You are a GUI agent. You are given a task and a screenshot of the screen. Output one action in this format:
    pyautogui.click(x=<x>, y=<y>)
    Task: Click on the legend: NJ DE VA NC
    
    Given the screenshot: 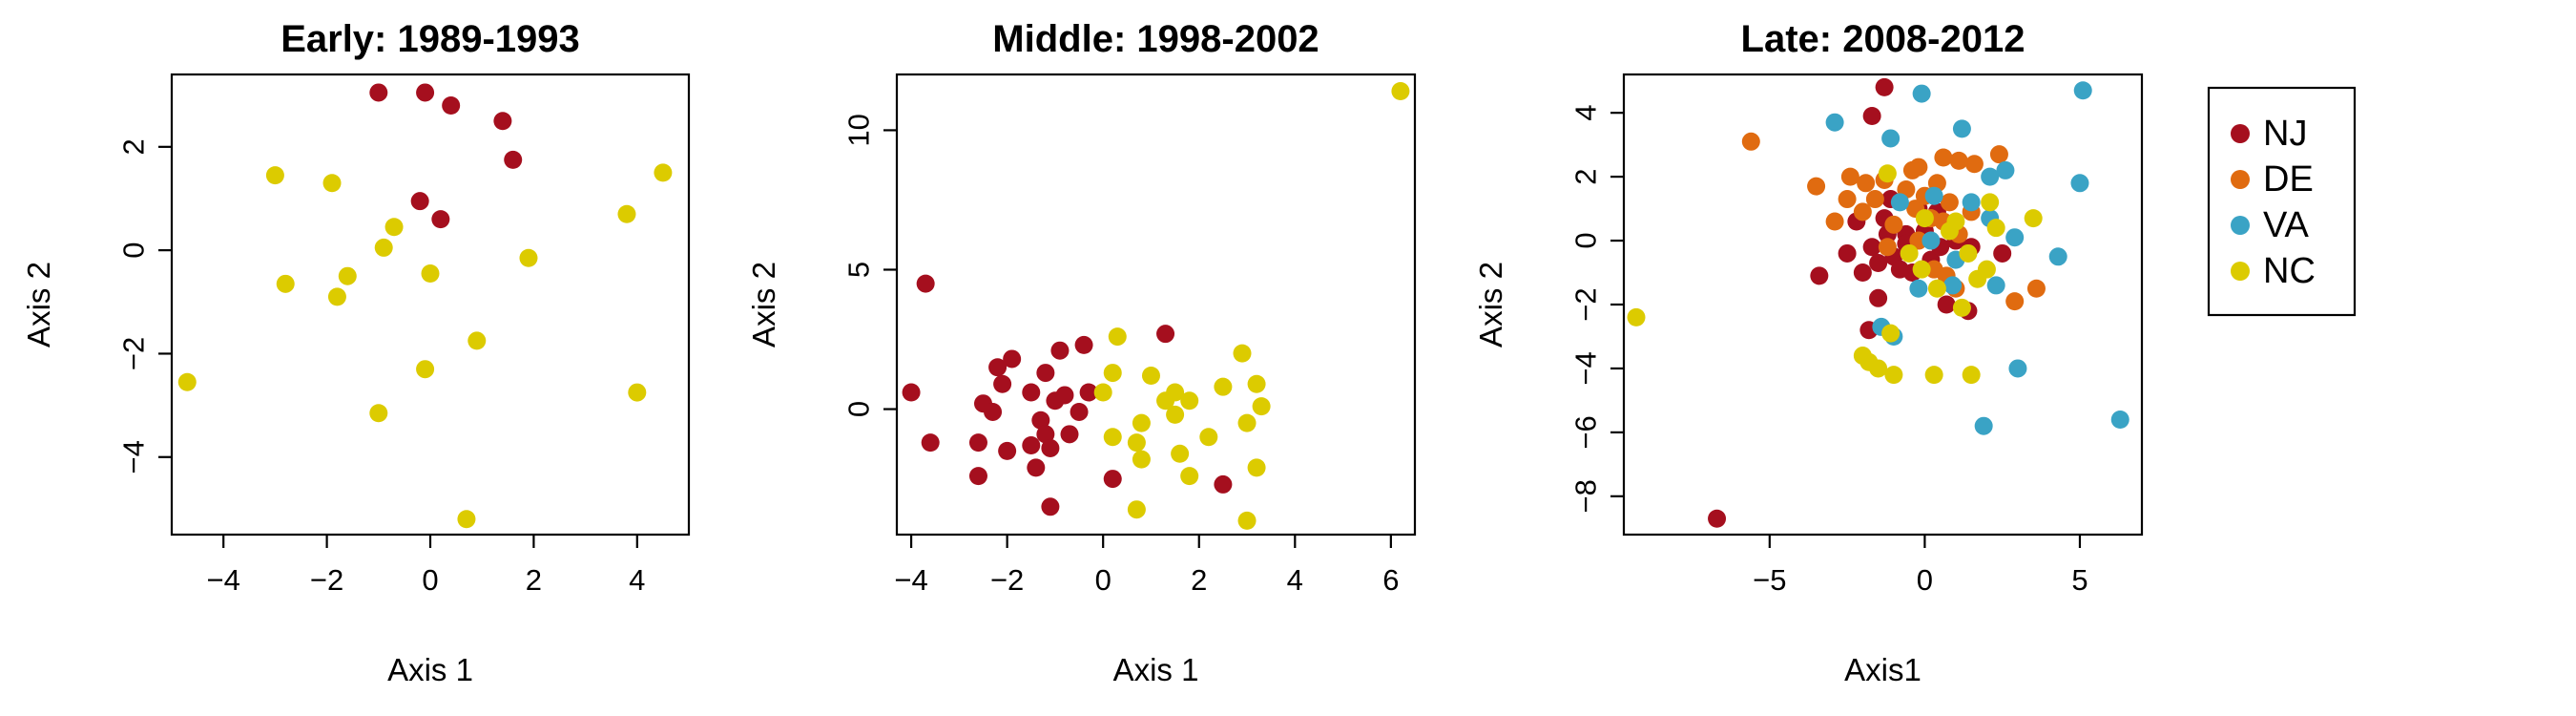 What is the action you would take?
    pyautogui.click(x=2282, y=201)
    